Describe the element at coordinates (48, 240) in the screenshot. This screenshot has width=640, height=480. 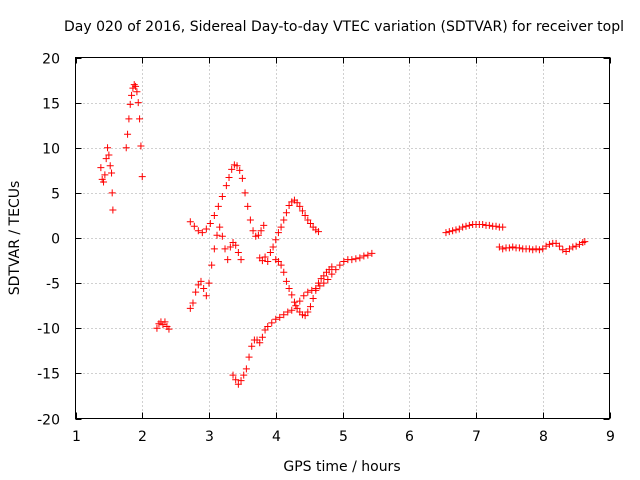
I see `y-tick-labels: -20 -15 -10 -5 0 5 10 15 20` at that location.